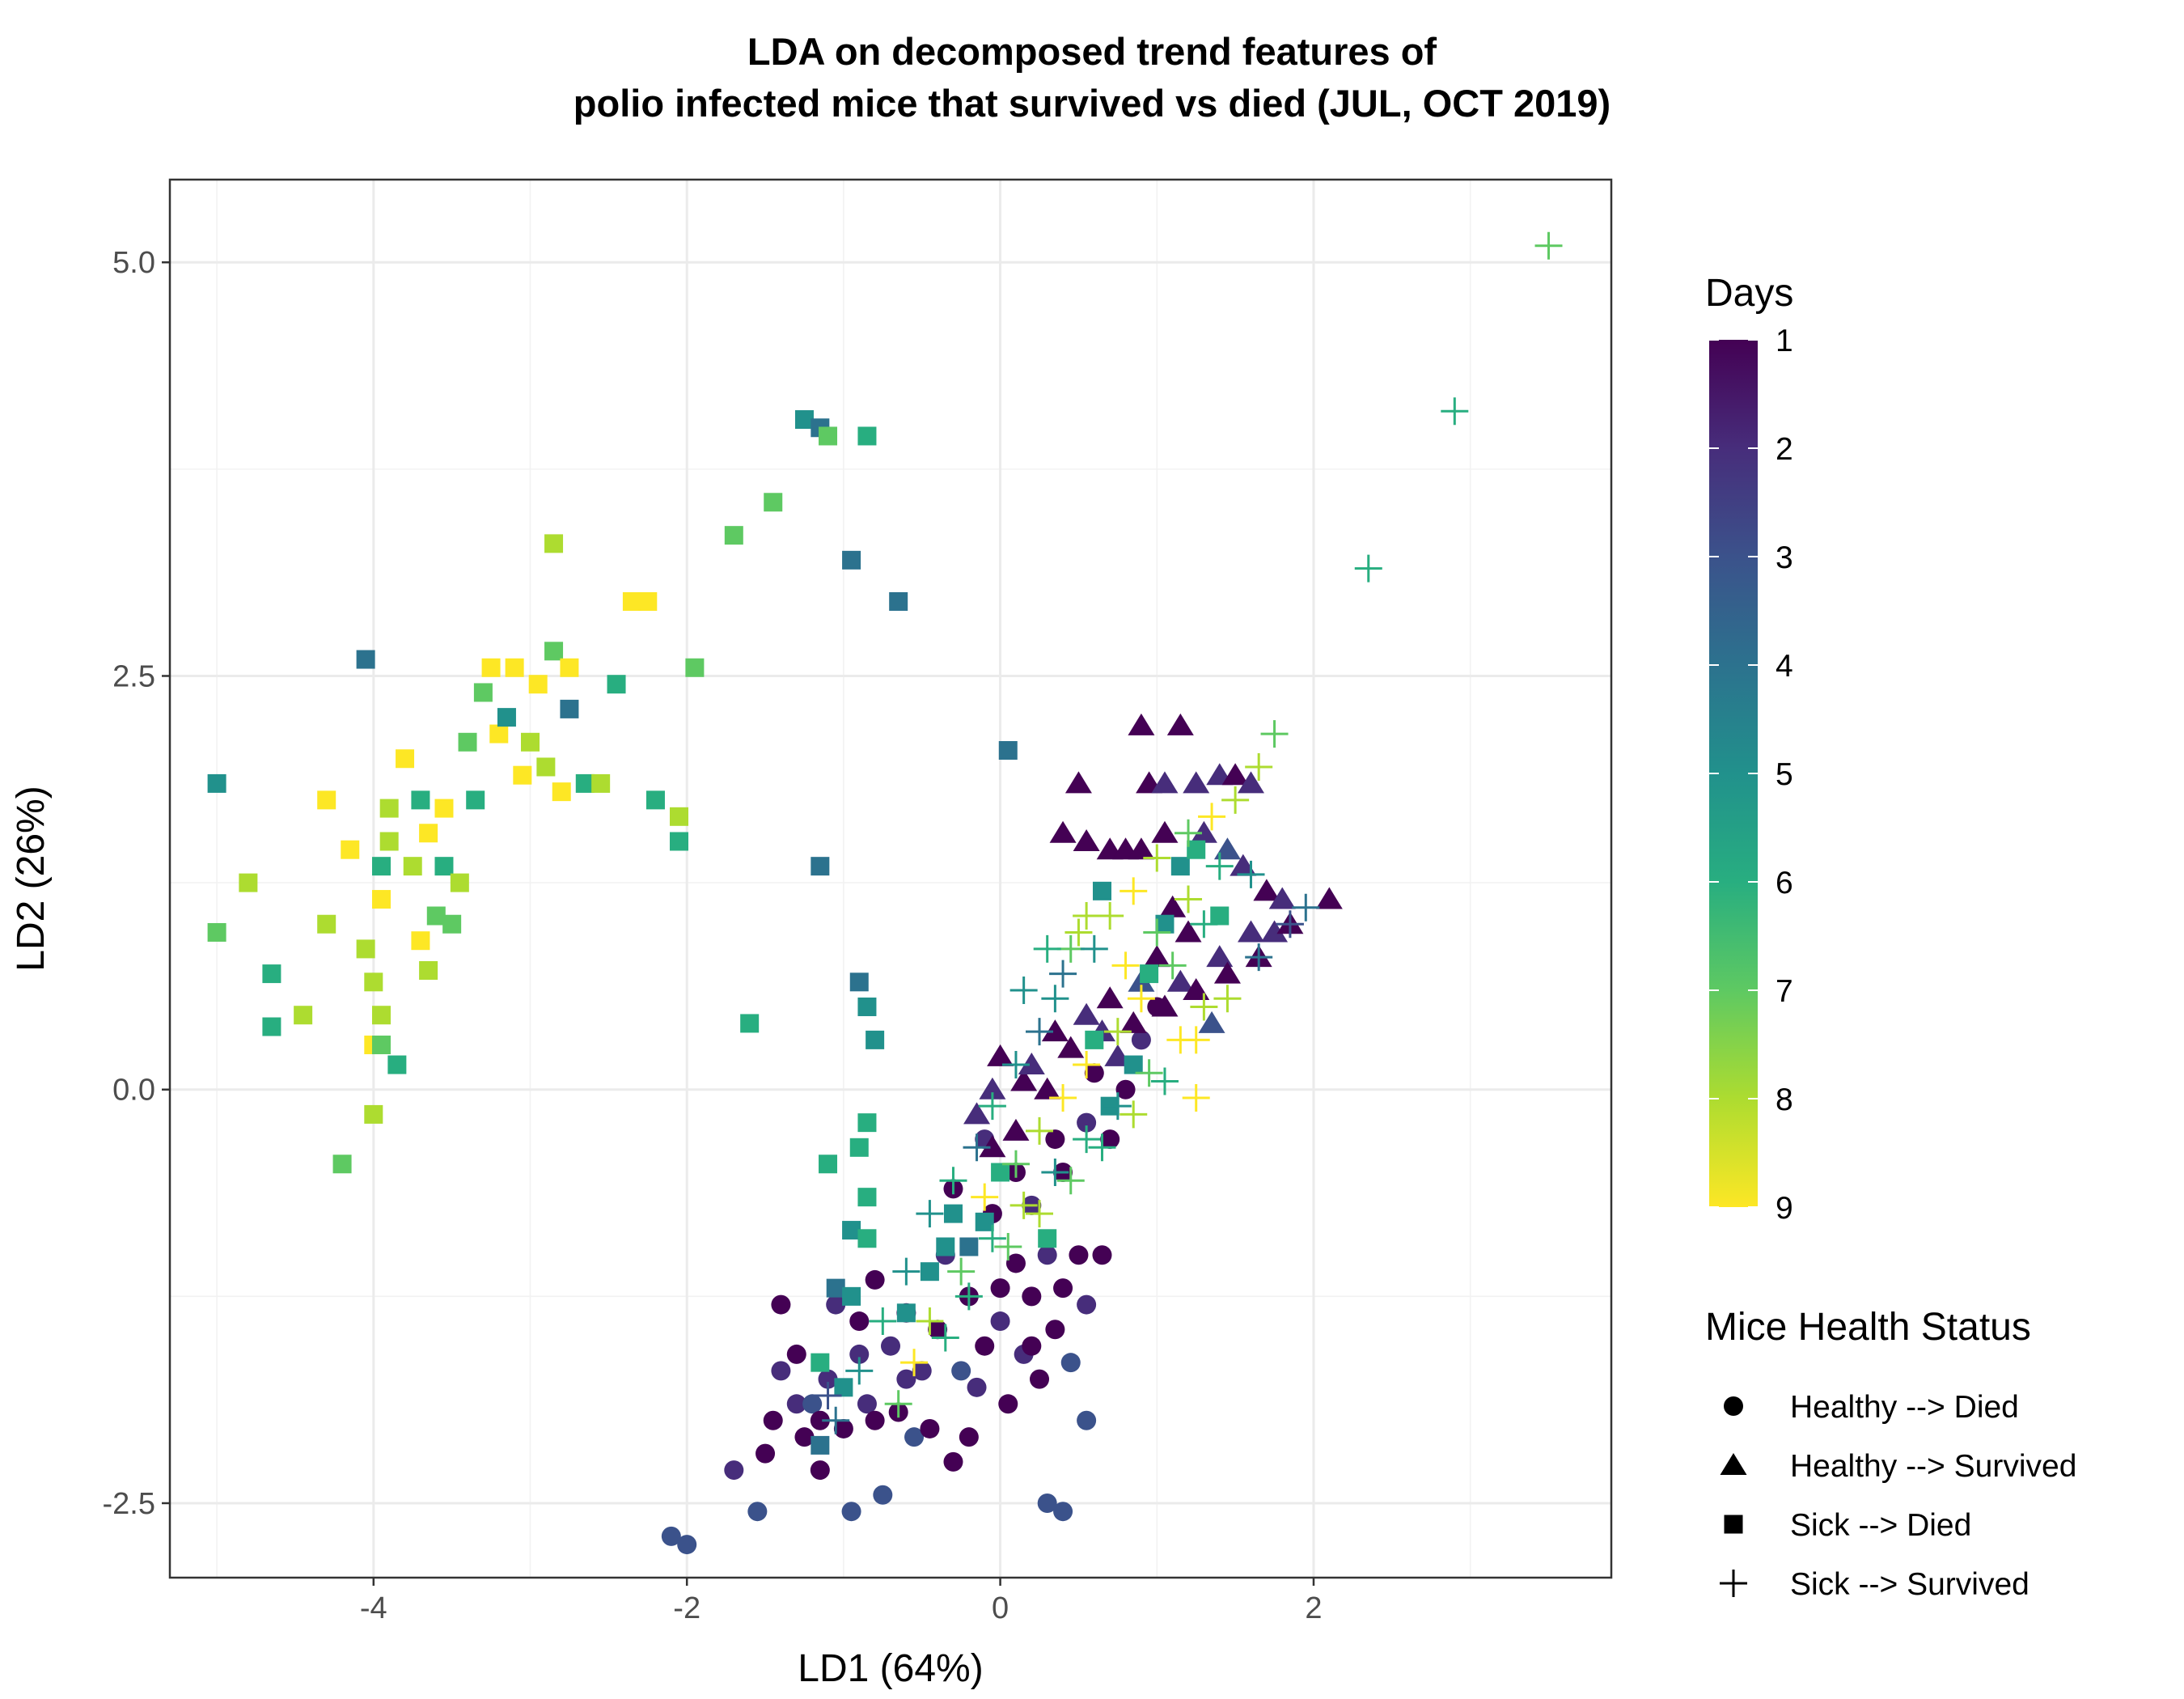 The height and width of the screenshot is (1699, 2184). Describe the element at coordinates (841, 1601) in the screenshot. I see `x-axis-ticks: -4 -2 0 2` at that location.